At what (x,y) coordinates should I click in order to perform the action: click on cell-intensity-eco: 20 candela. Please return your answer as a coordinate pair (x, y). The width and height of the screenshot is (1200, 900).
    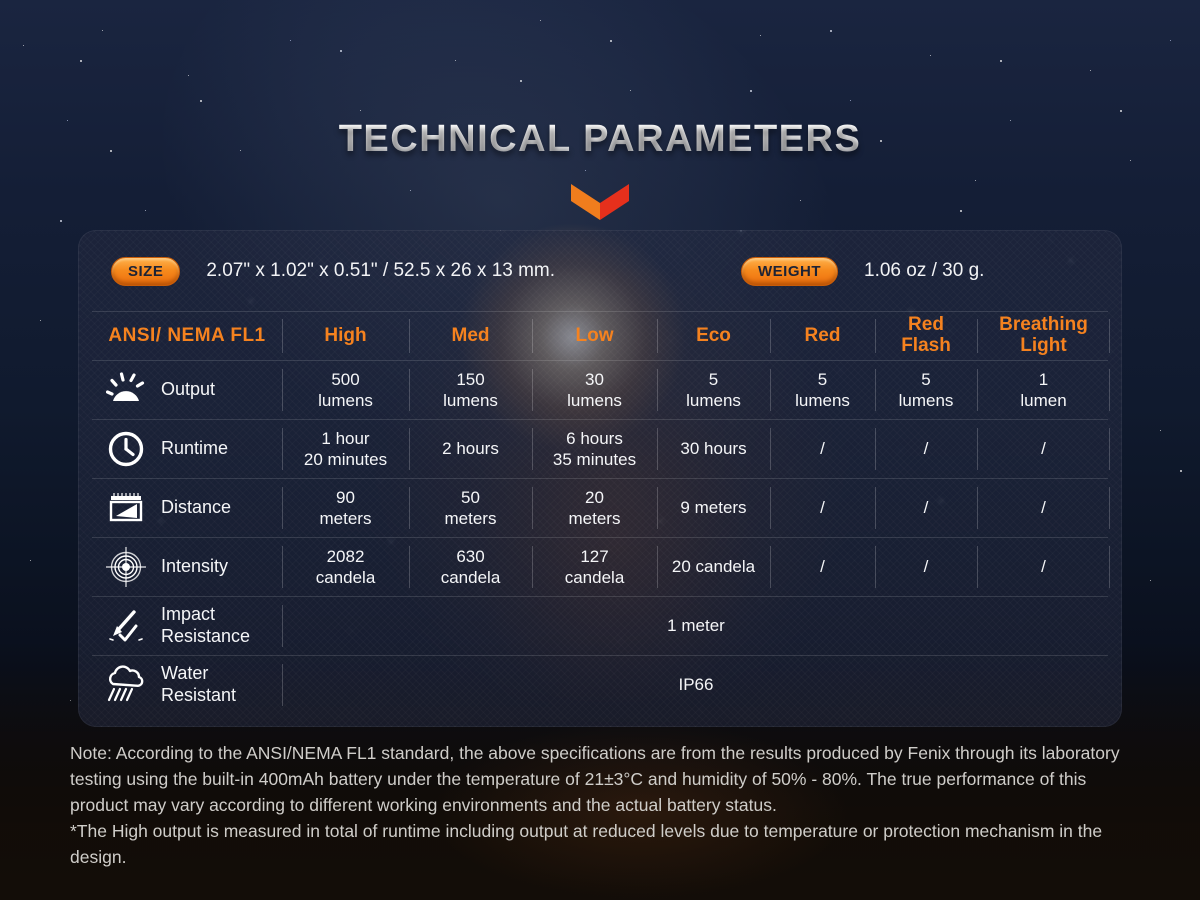
    Looking at the image, I should click on (713, 567).